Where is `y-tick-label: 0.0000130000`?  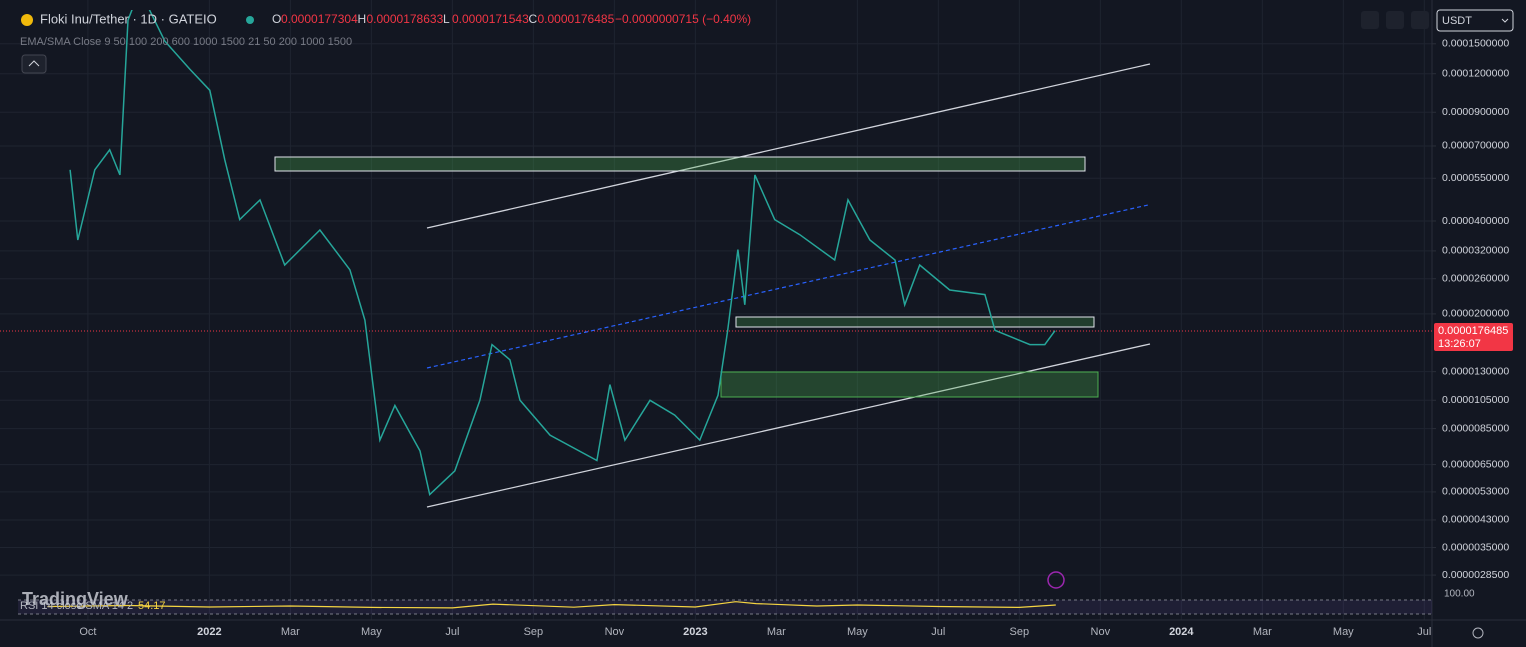 y-tick-label: 0.0000130000 is located at coordinates (1475, 371).